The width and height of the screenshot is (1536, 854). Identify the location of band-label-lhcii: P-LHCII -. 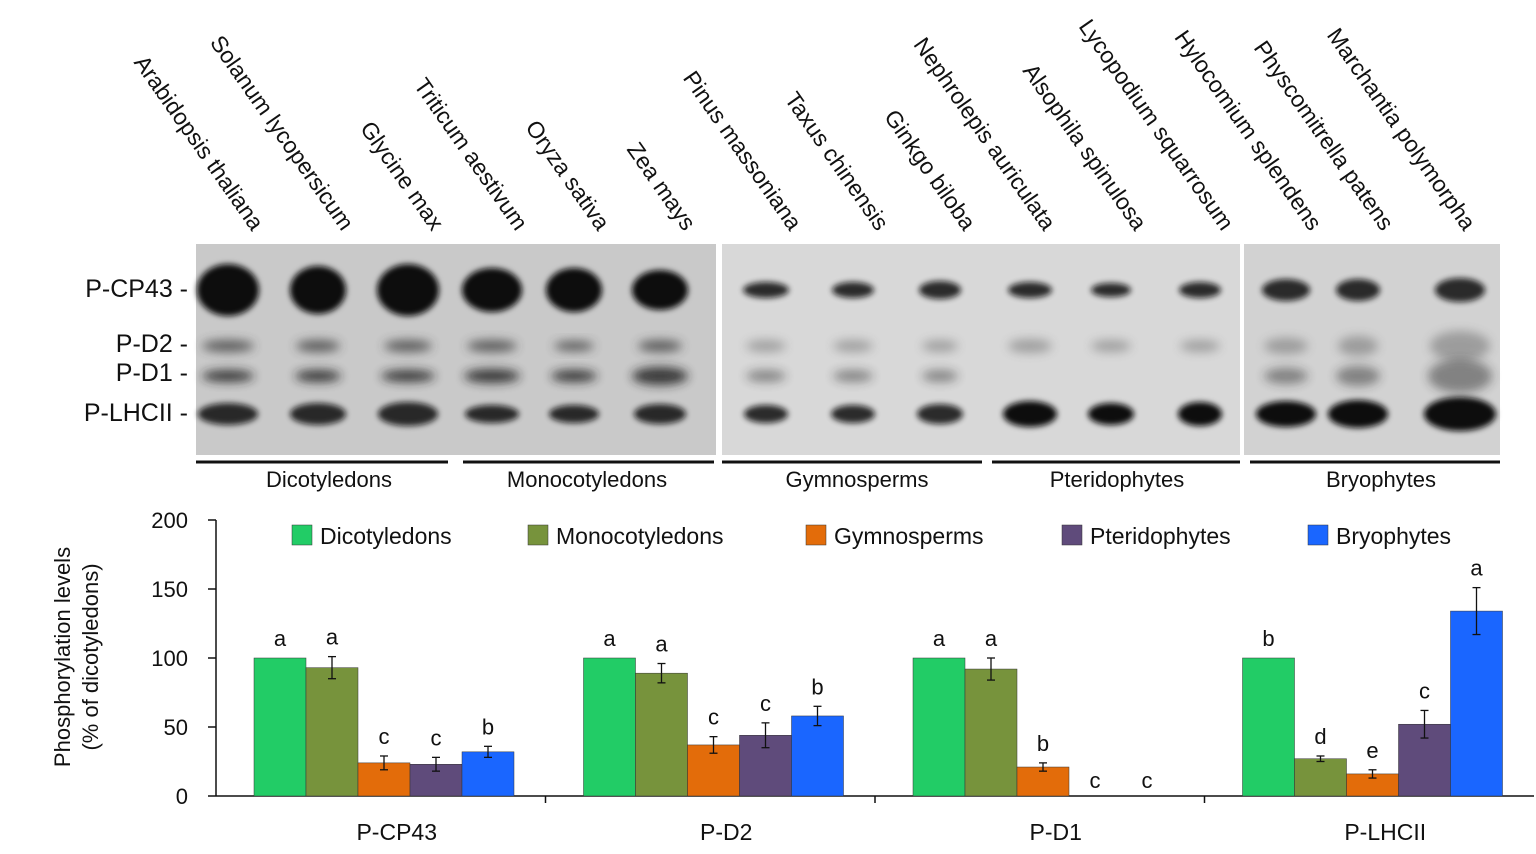
(136, 413).